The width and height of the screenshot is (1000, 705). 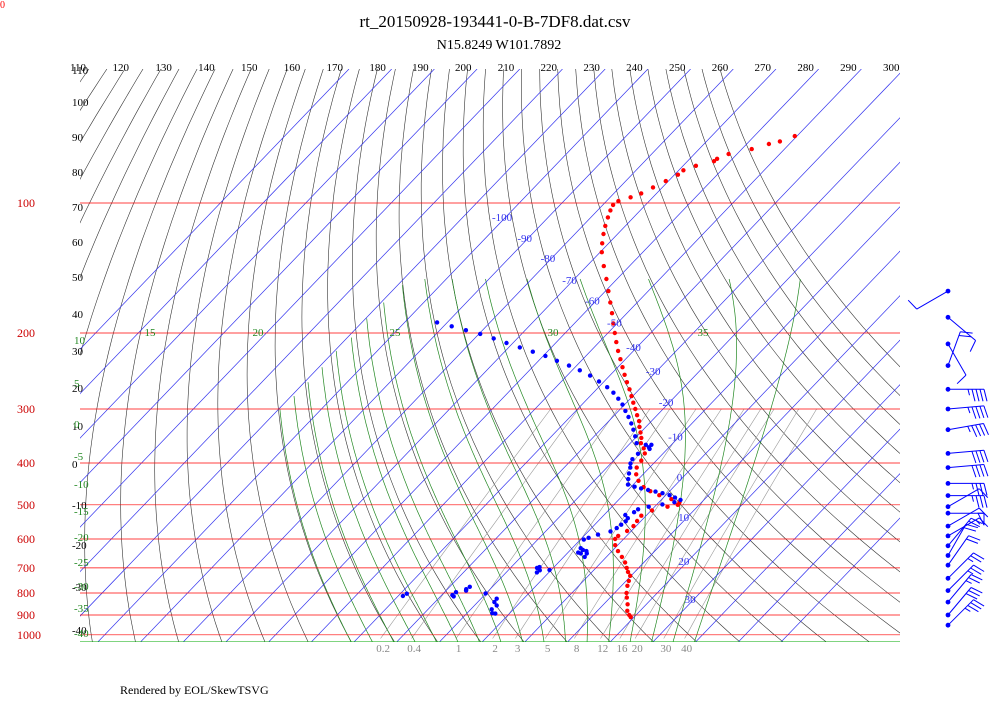 I want to click on theta-label: 290, so click(x=848, y=68).